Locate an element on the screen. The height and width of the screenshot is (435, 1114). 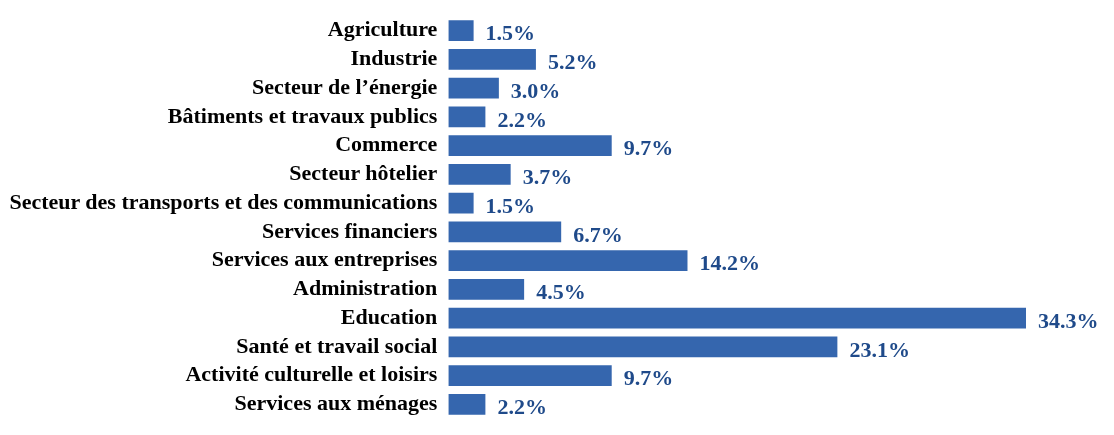
y-tick-label: Administration is located at coordinates (365, 288).